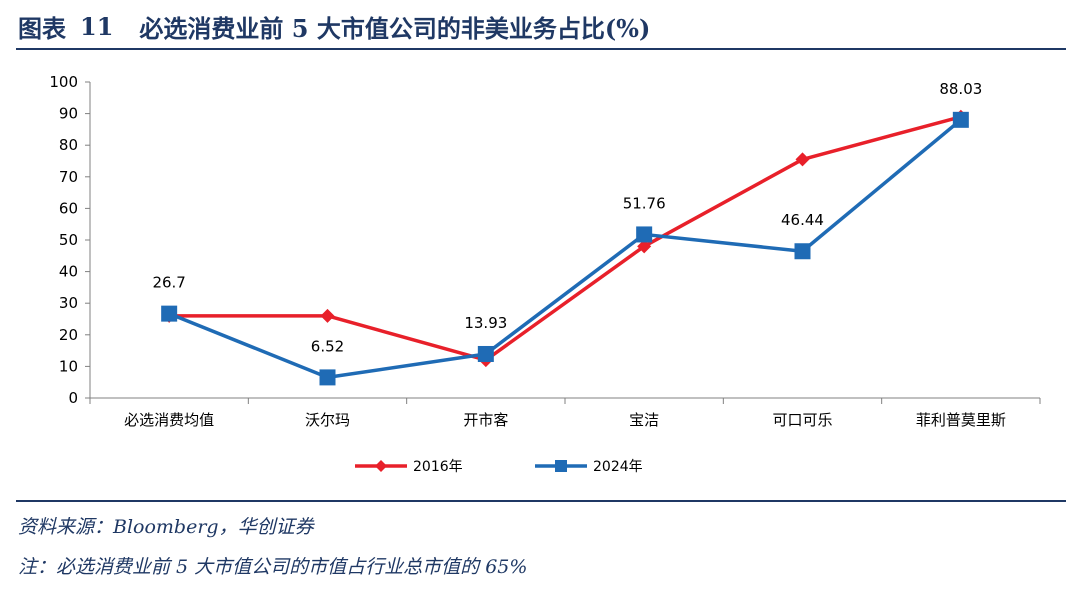  Describe the element at coordinates (327, 346) in the screenshot. I see `data-label: 6.52` at that location.